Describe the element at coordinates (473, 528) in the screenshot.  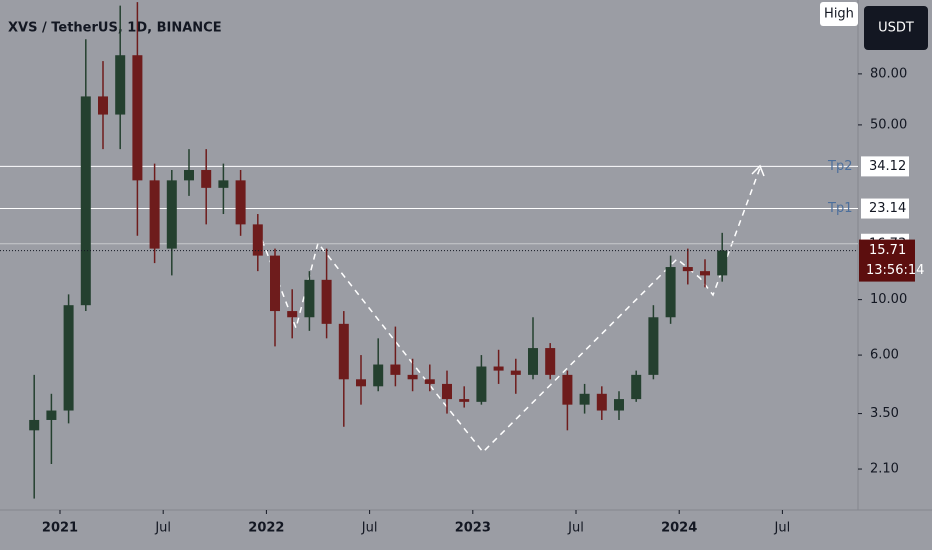
I see `x-tick-label: 2023` at that location.